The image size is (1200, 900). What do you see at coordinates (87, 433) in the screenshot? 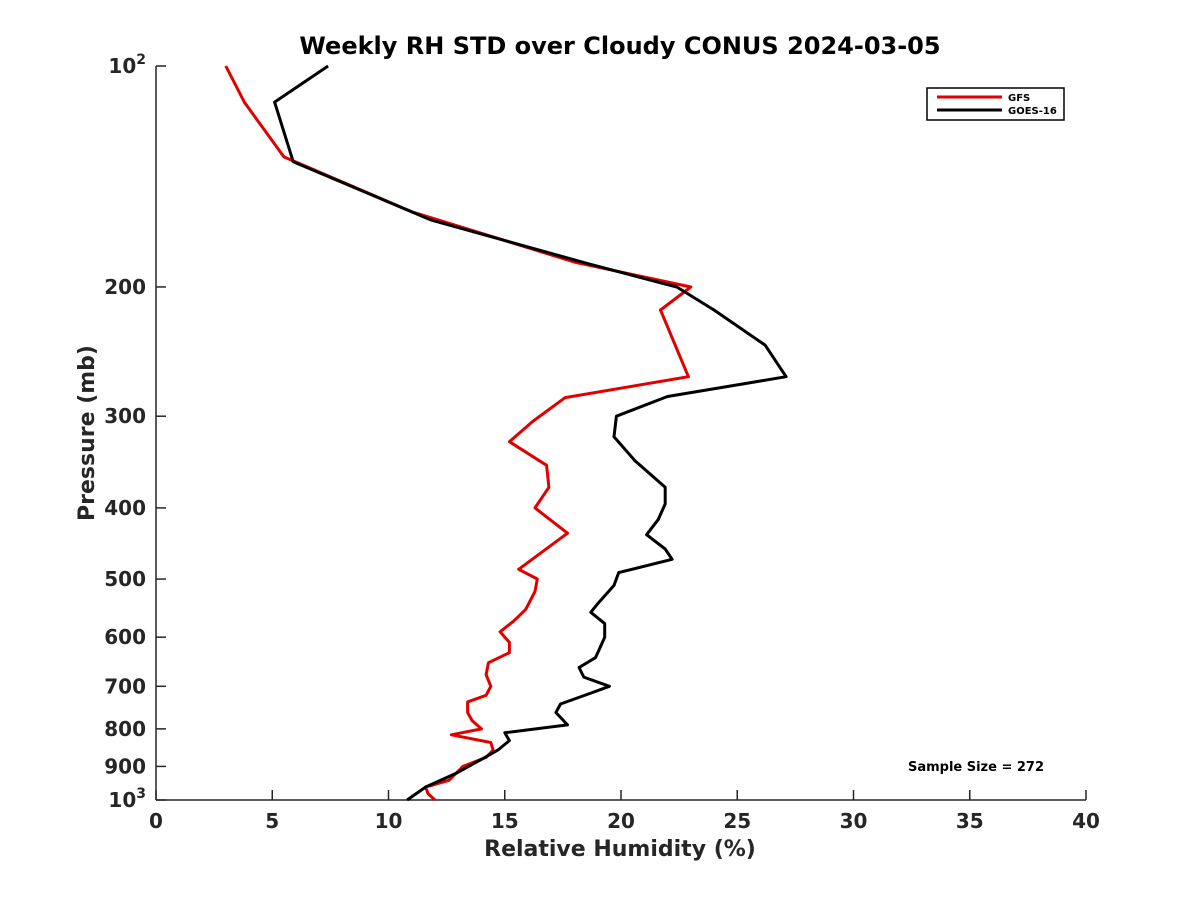
I see `y-axis-label: Pressure (mb)` at bounding box center [87, 433].